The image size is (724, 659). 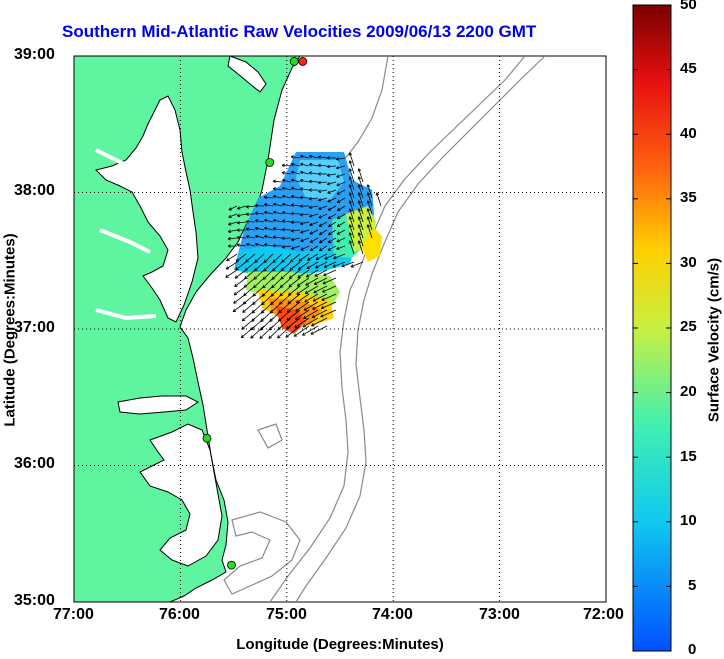 What do you see at coordinates (688, 68) in the screenshot?
I see `colorbar-tick: 45` at bounding box center [688, 68].